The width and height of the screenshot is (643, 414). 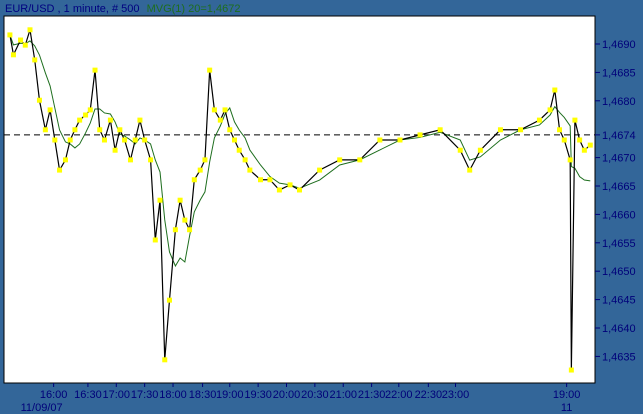 What do you see at coordinates (343, 395) in the screenshot?
I see `x-tick-label: 21:00` at bounding box center [343, 395].